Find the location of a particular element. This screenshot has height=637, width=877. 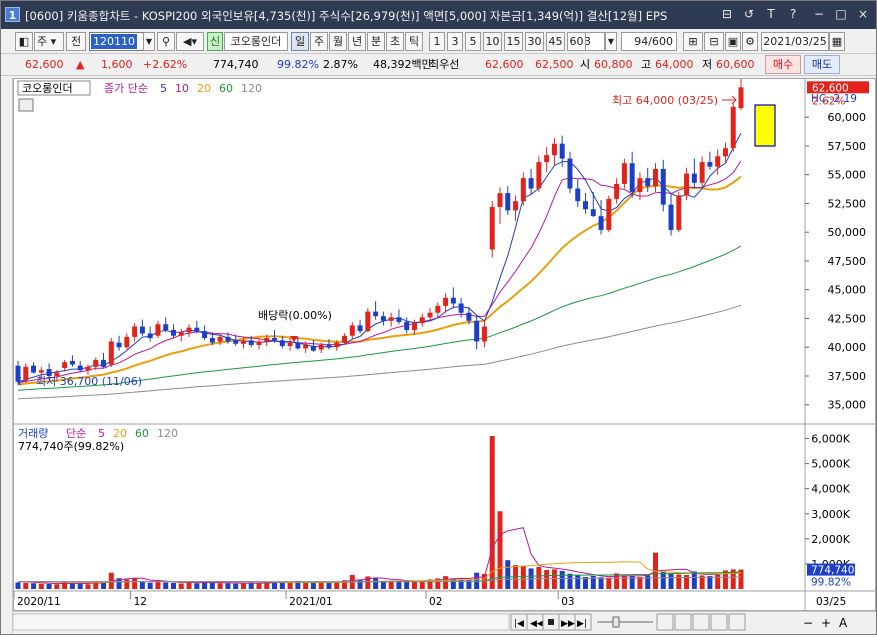

stock-code-input: 120110 is located at coordinates (122, 41).